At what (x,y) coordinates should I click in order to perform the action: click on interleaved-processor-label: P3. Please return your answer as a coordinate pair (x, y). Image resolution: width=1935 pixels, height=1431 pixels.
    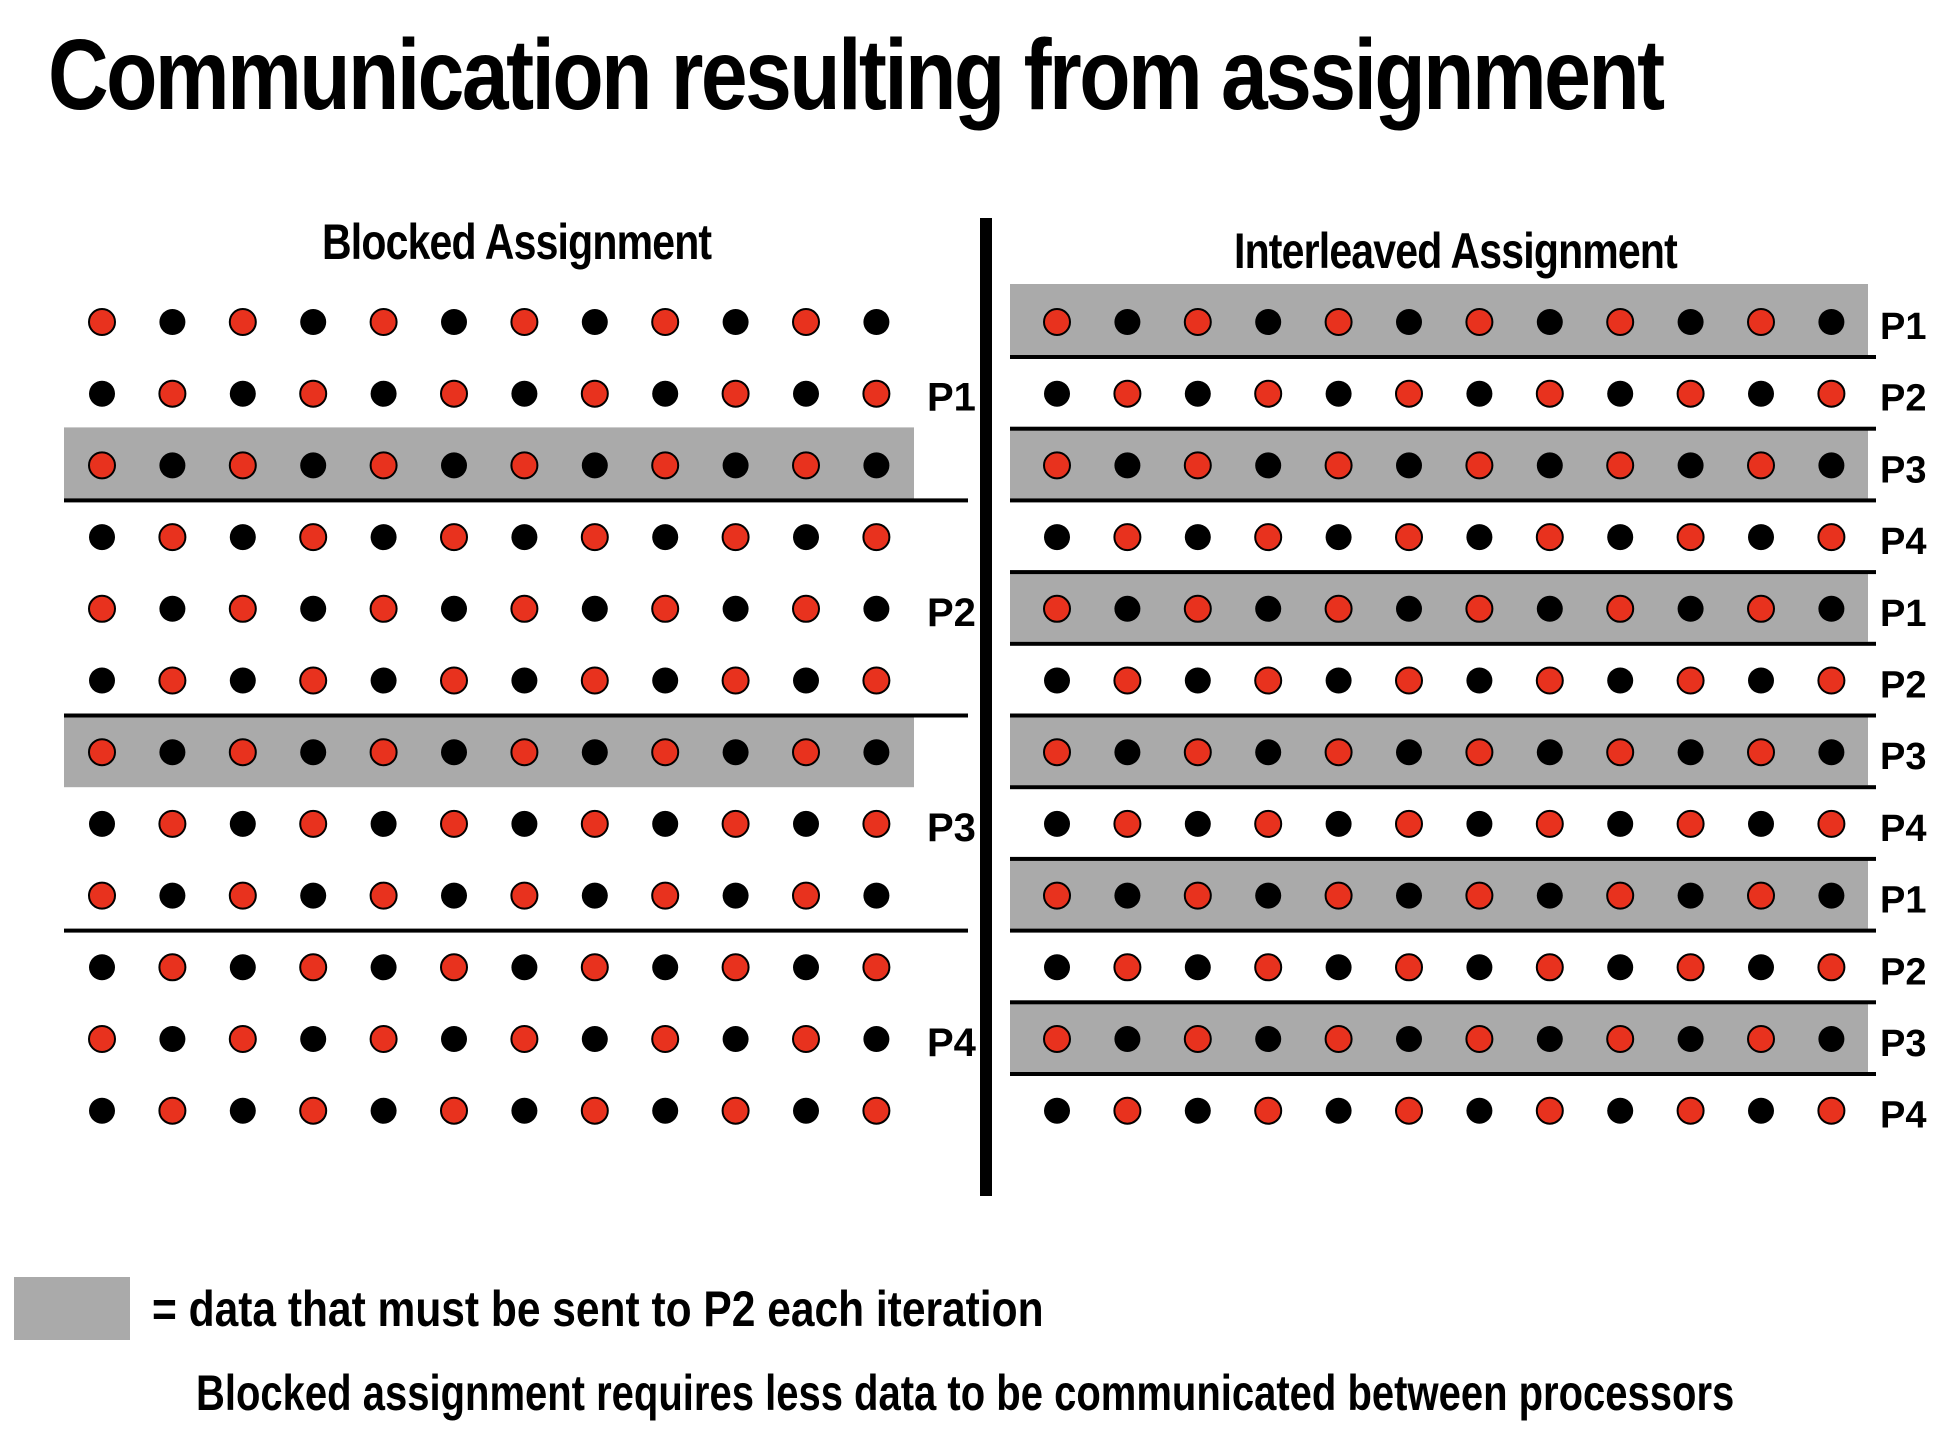
    Looking at the image, I should click on (1903, 470).